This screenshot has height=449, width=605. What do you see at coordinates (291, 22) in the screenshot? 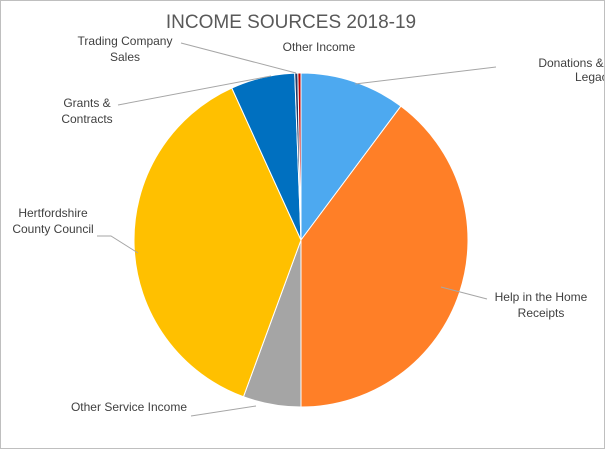
I see `chart-title: INCOME SOURCES 2018-19` at bounding box center [291, 22].